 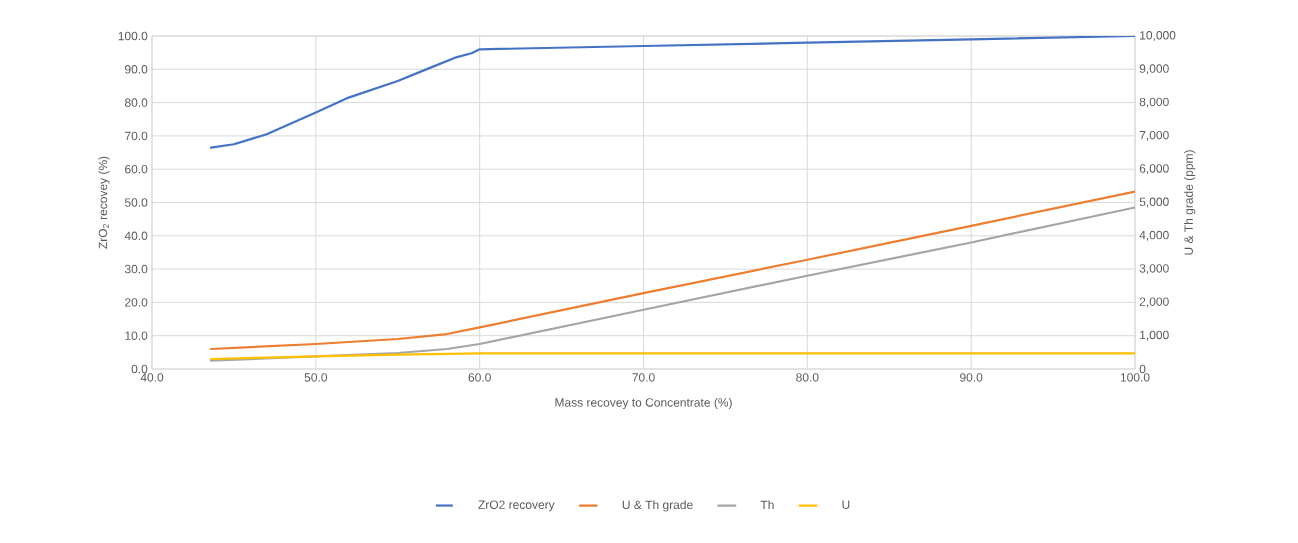 What do you see at coordinates (1154, 69) in the screenshot?
I see `y2-tick-label: 9,000` at bounding box center [1154, 69].